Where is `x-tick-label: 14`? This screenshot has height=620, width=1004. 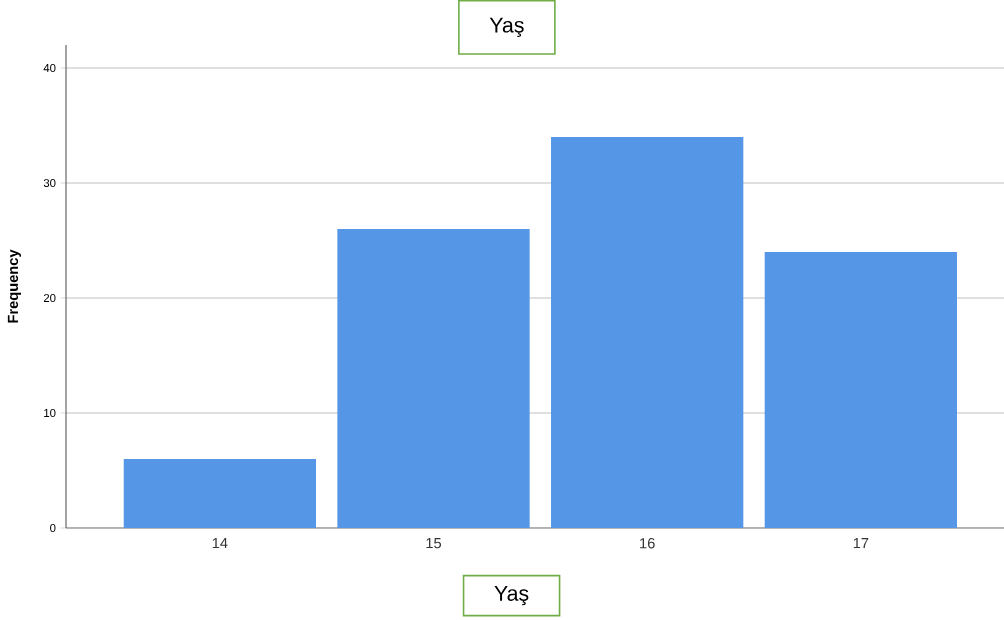
x-tick-label: 14 is located at coordinates (220, 543).